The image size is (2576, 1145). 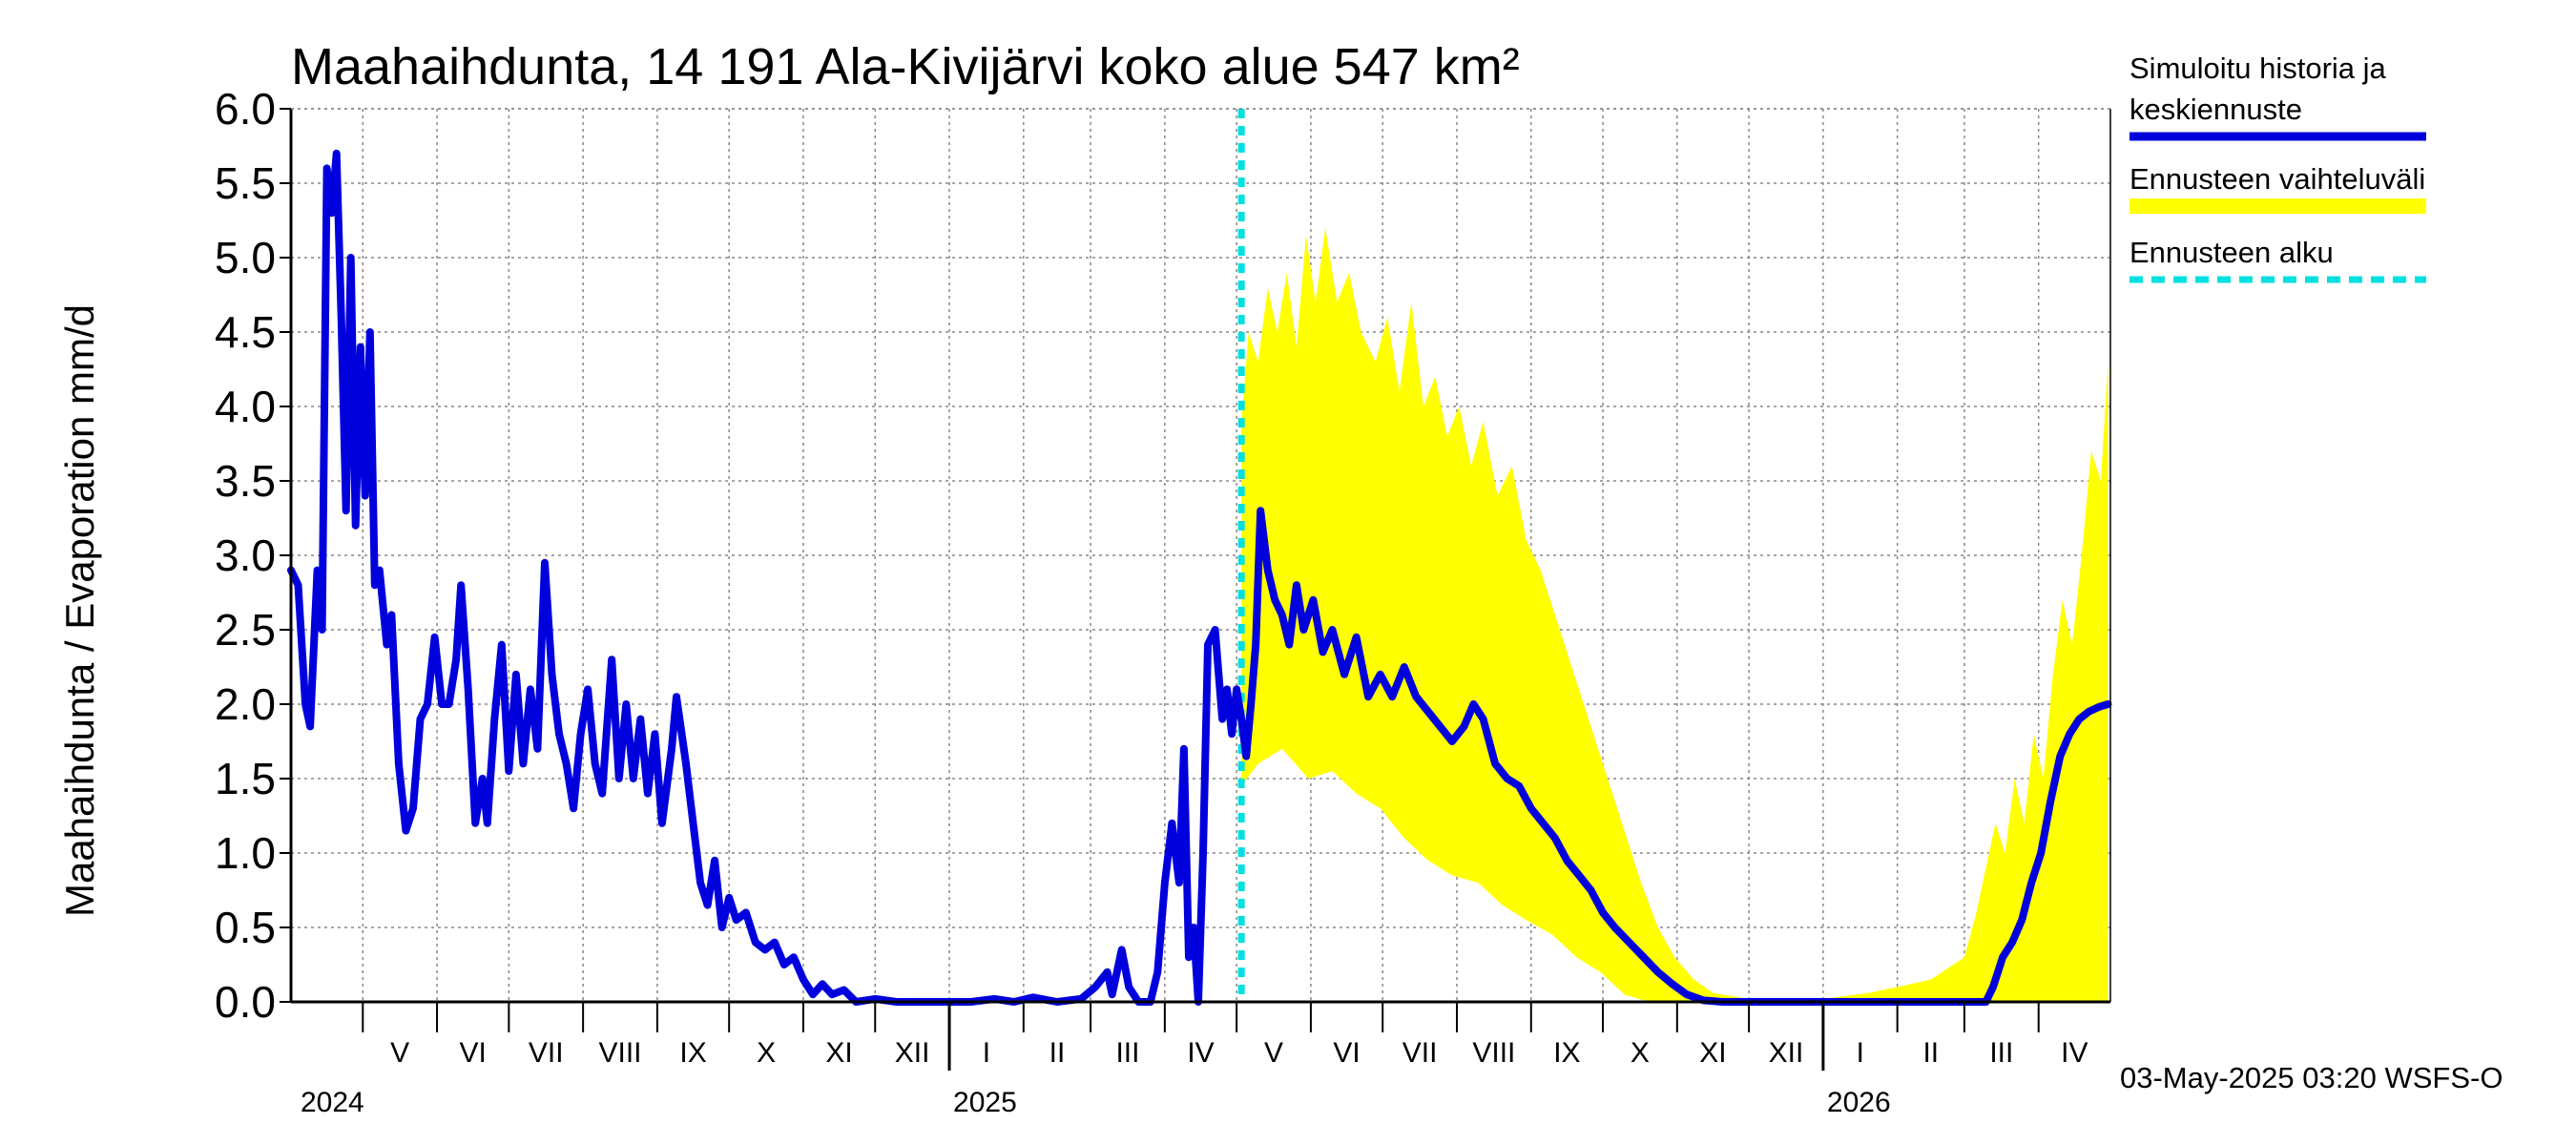 What do you see at coordinates (245, 481) in the screenshot?
I see `y-tick-label: 3.5` at bounding box center [245, 481].